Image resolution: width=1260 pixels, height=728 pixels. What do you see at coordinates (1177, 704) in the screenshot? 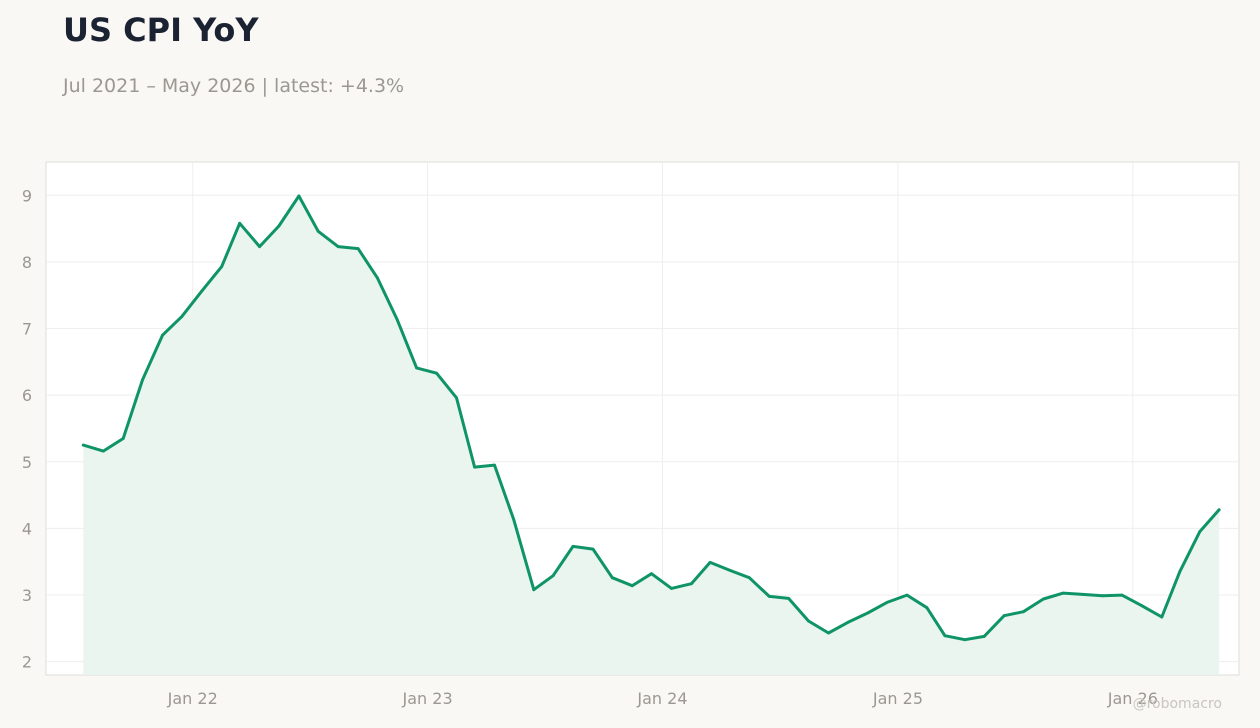
I see `watermark: @robomacro` at bounding box center [1177, 704].